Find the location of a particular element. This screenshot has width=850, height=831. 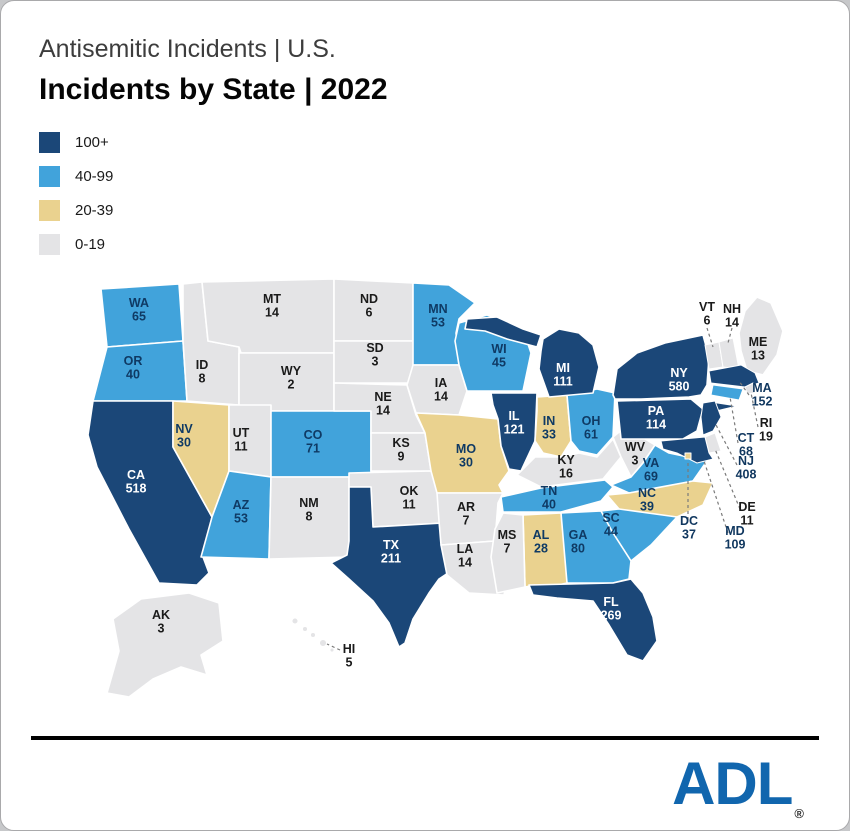

state-CO is located at coordinates (321, 444).